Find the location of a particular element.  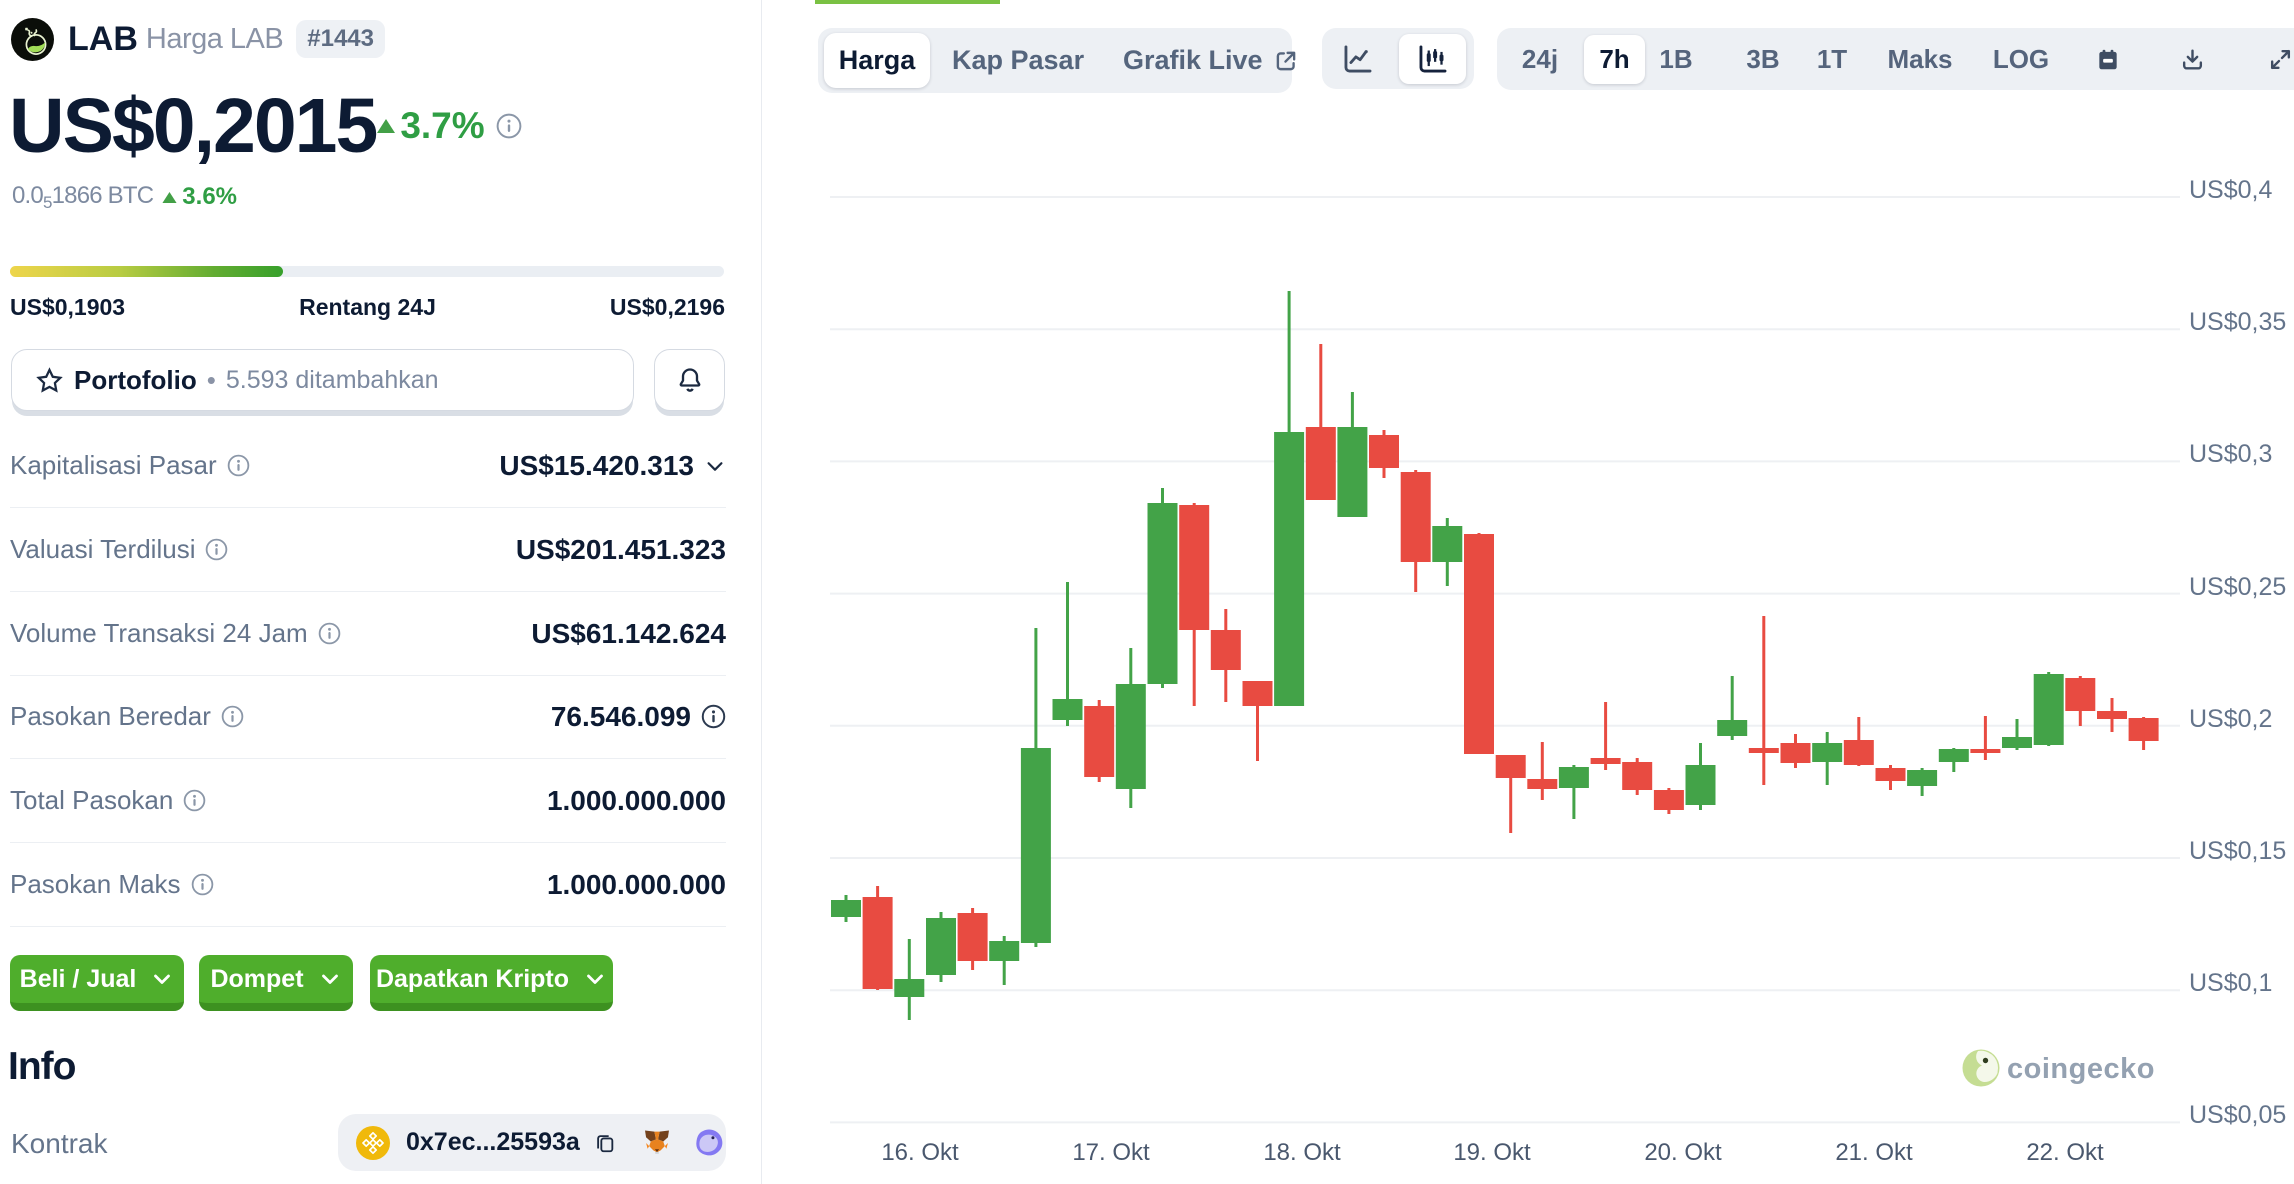

svg-text: 19. Okt is located at coordinates (1492, 1152).